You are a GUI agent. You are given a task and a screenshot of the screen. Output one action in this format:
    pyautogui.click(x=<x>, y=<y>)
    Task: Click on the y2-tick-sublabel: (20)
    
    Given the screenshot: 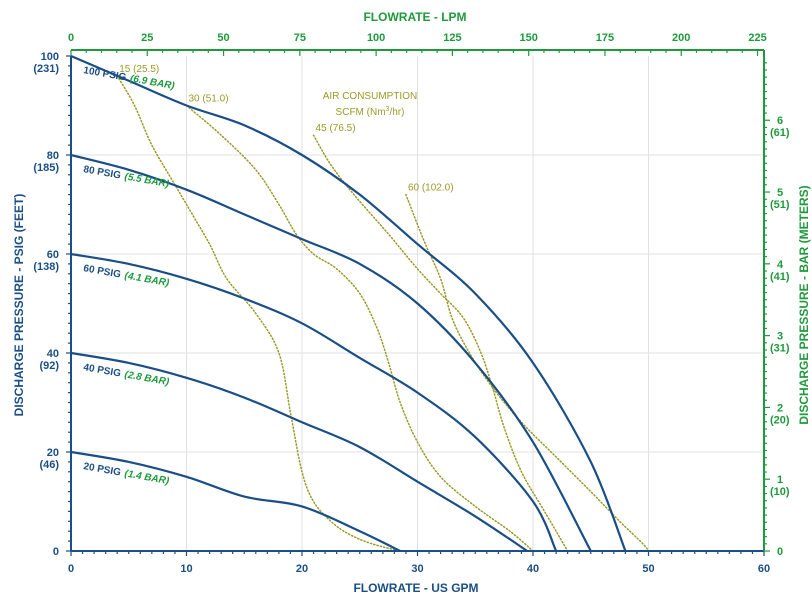 What is the action you would take?
    pyautogui.click(x=780, y=420)
    